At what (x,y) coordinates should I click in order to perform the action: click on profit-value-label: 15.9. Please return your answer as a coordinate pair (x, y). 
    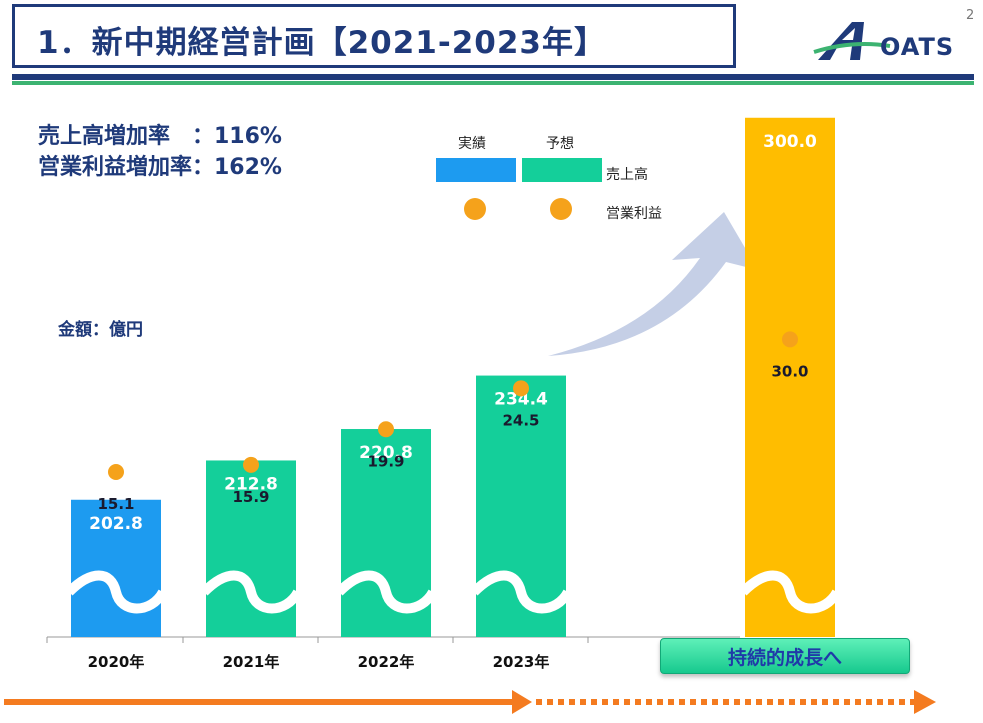
    Looking at the image, I should click on (250, 497).